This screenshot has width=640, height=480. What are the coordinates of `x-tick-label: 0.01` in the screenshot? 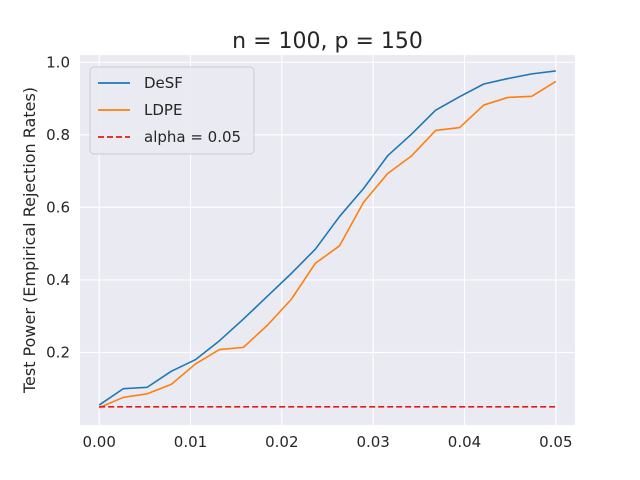 It's located at (190, 442).